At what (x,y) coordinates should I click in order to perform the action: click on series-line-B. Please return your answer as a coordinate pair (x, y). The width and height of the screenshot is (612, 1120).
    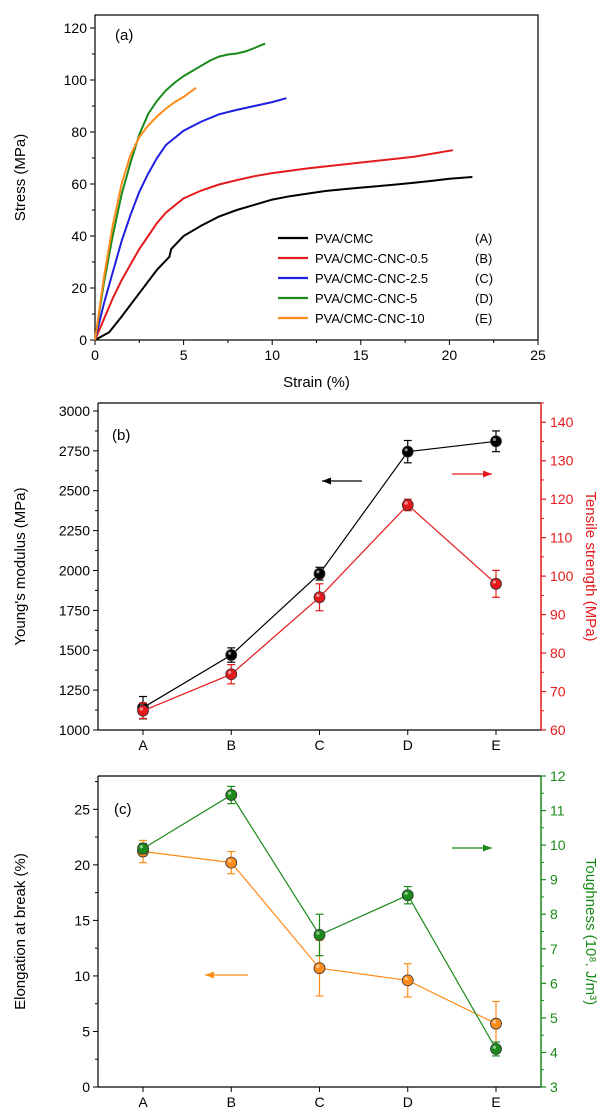
    Looking at the image, I should click on (274, 245).